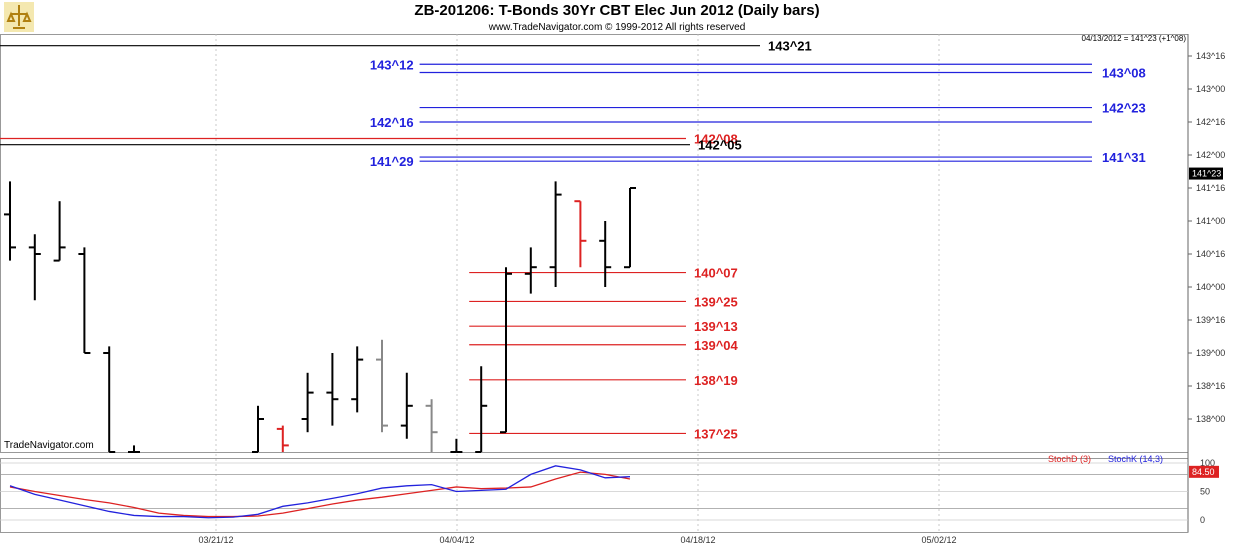  Describe the element at coordinates (1124, 157) in the screenshot. I see `level-label-141-31: 141^31` at that location.